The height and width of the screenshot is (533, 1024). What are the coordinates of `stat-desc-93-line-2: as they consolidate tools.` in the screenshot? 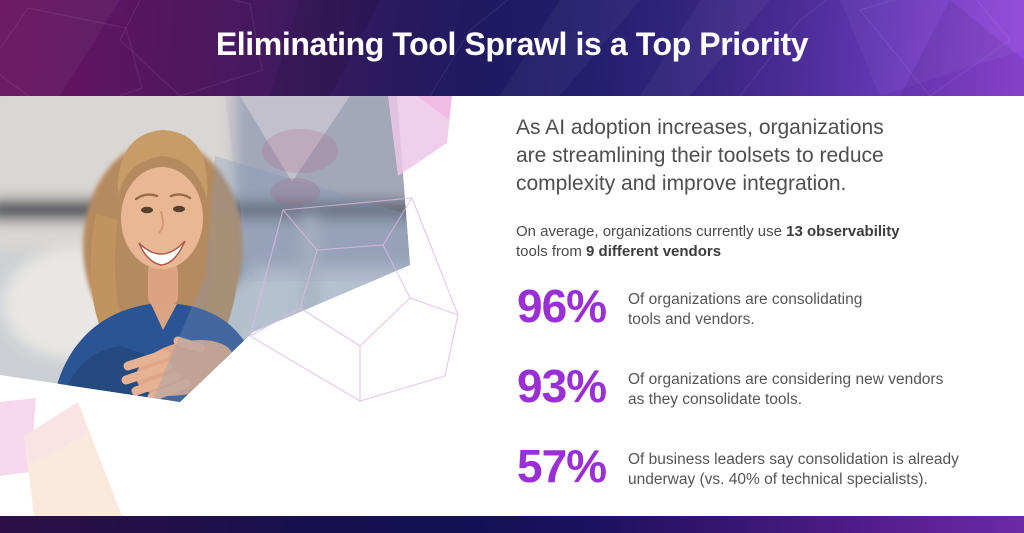 It's located at (715, 399).